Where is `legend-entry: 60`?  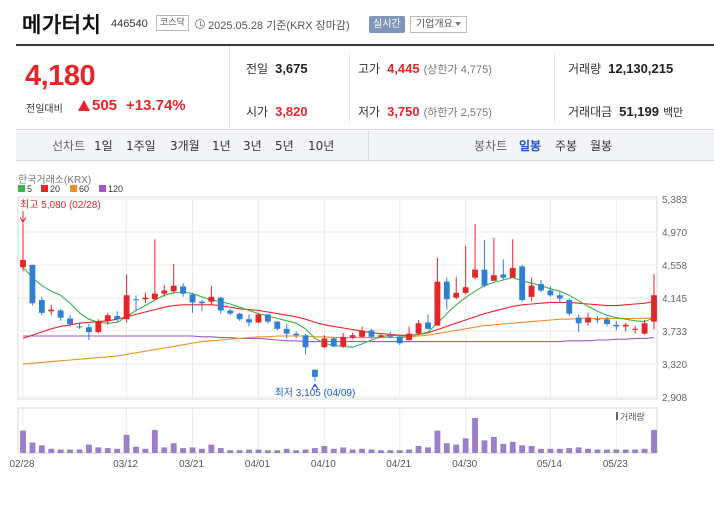 legend-entry: 60 is located at coordinates (84, 189).